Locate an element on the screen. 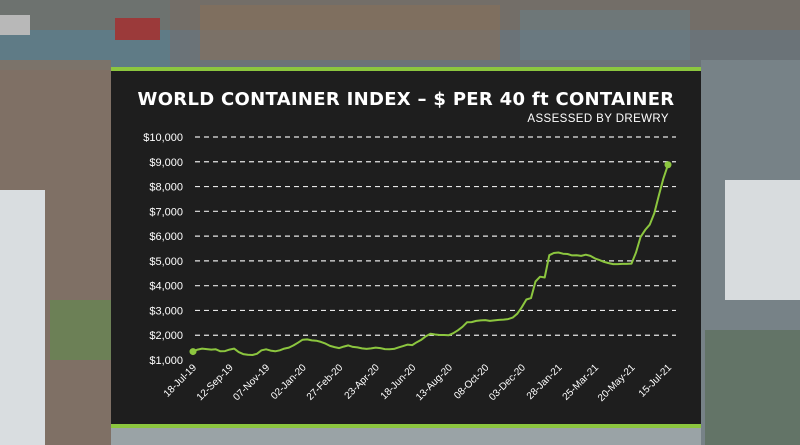  x-tick-label: 07-Nov-19 is located at coordinates (251, 382).